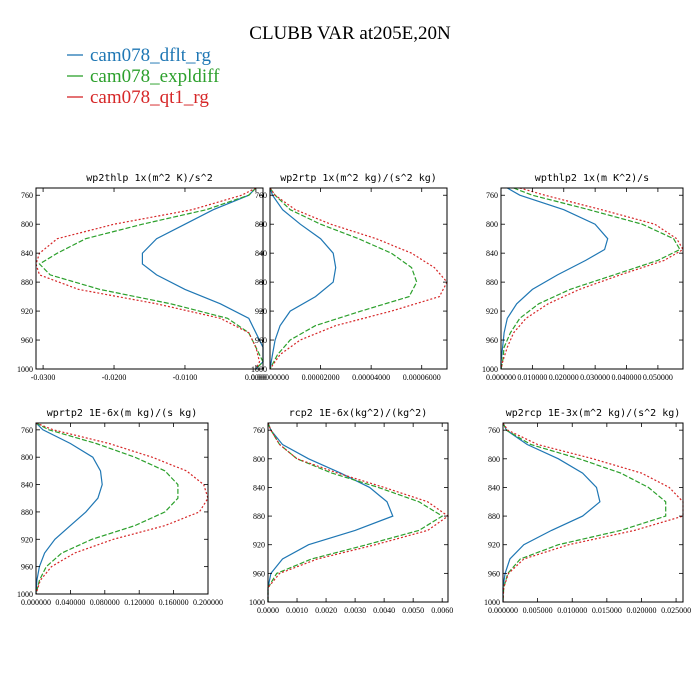 This screenshot has height=700, width=700. What do you see at coordinates (122, 413) in the screenshot?
I see `panel-title: wprtp2 1E-6x(m kg)/(s kg)` at bounding box center [122, 413].